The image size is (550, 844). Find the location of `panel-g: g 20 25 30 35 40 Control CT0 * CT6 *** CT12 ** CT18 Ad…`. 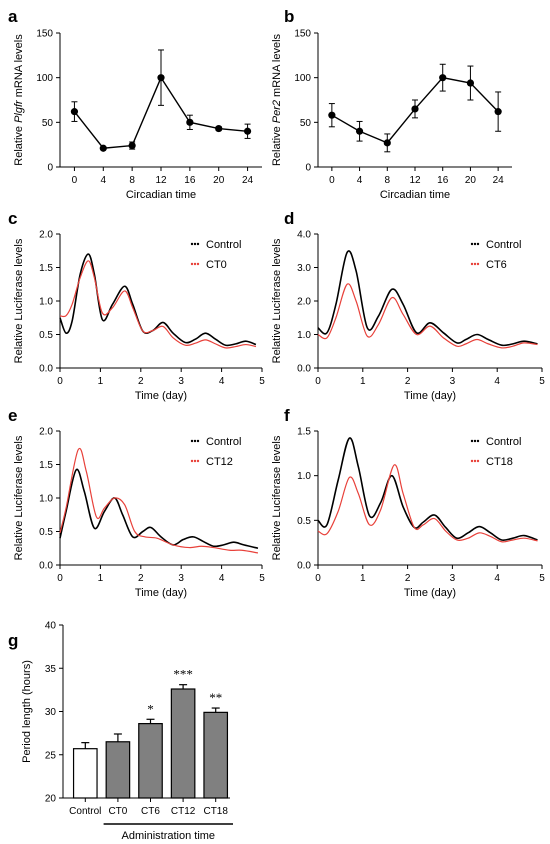

panel-g: g 20 25 30 35 40 Control CT0 * CT6 *** CT12 ** CT18 Ad… is located at coordinates (120, 731).